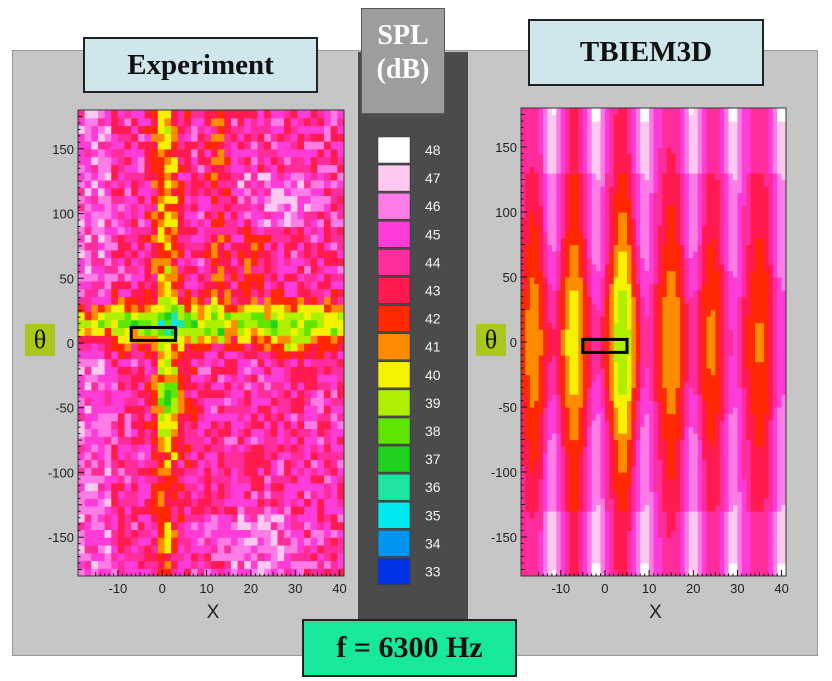  I want to click on x-tick-label: 20, so click(251, 588).